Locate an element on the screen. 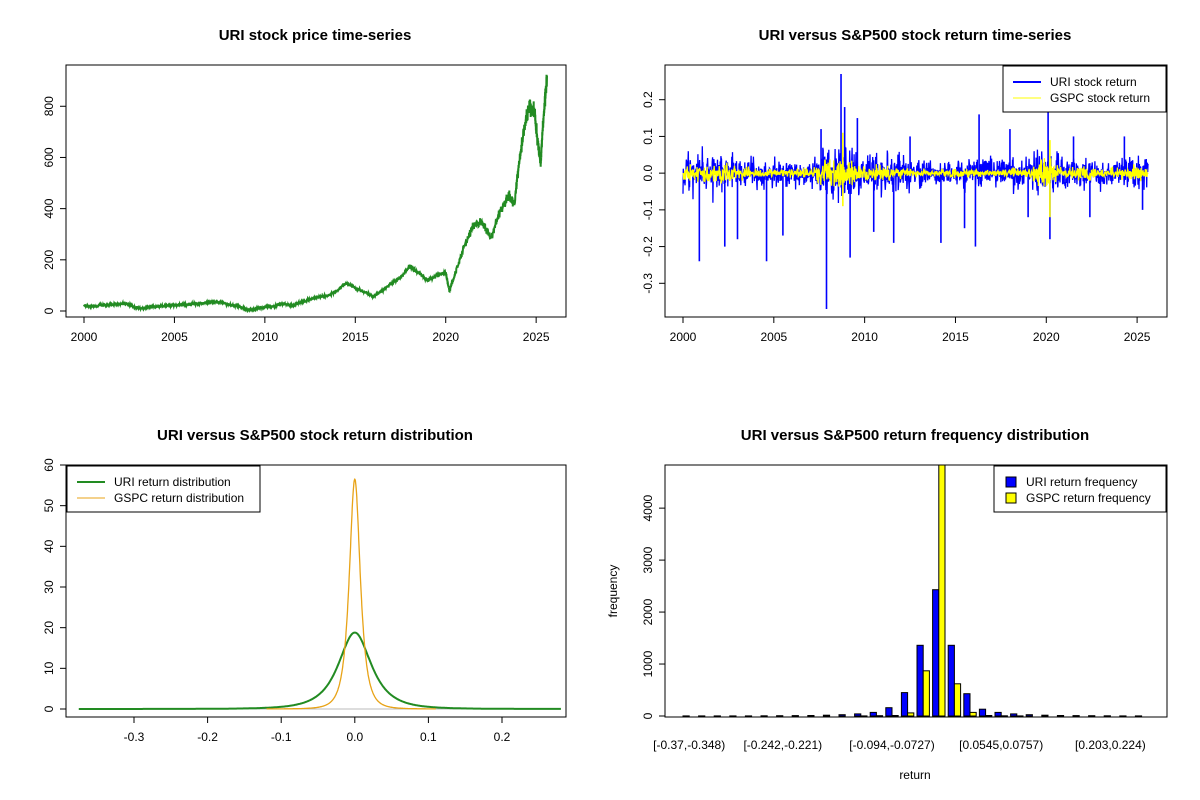  x-tick-label: [-0.37,-0.348) is located at coordinates (689, 745).